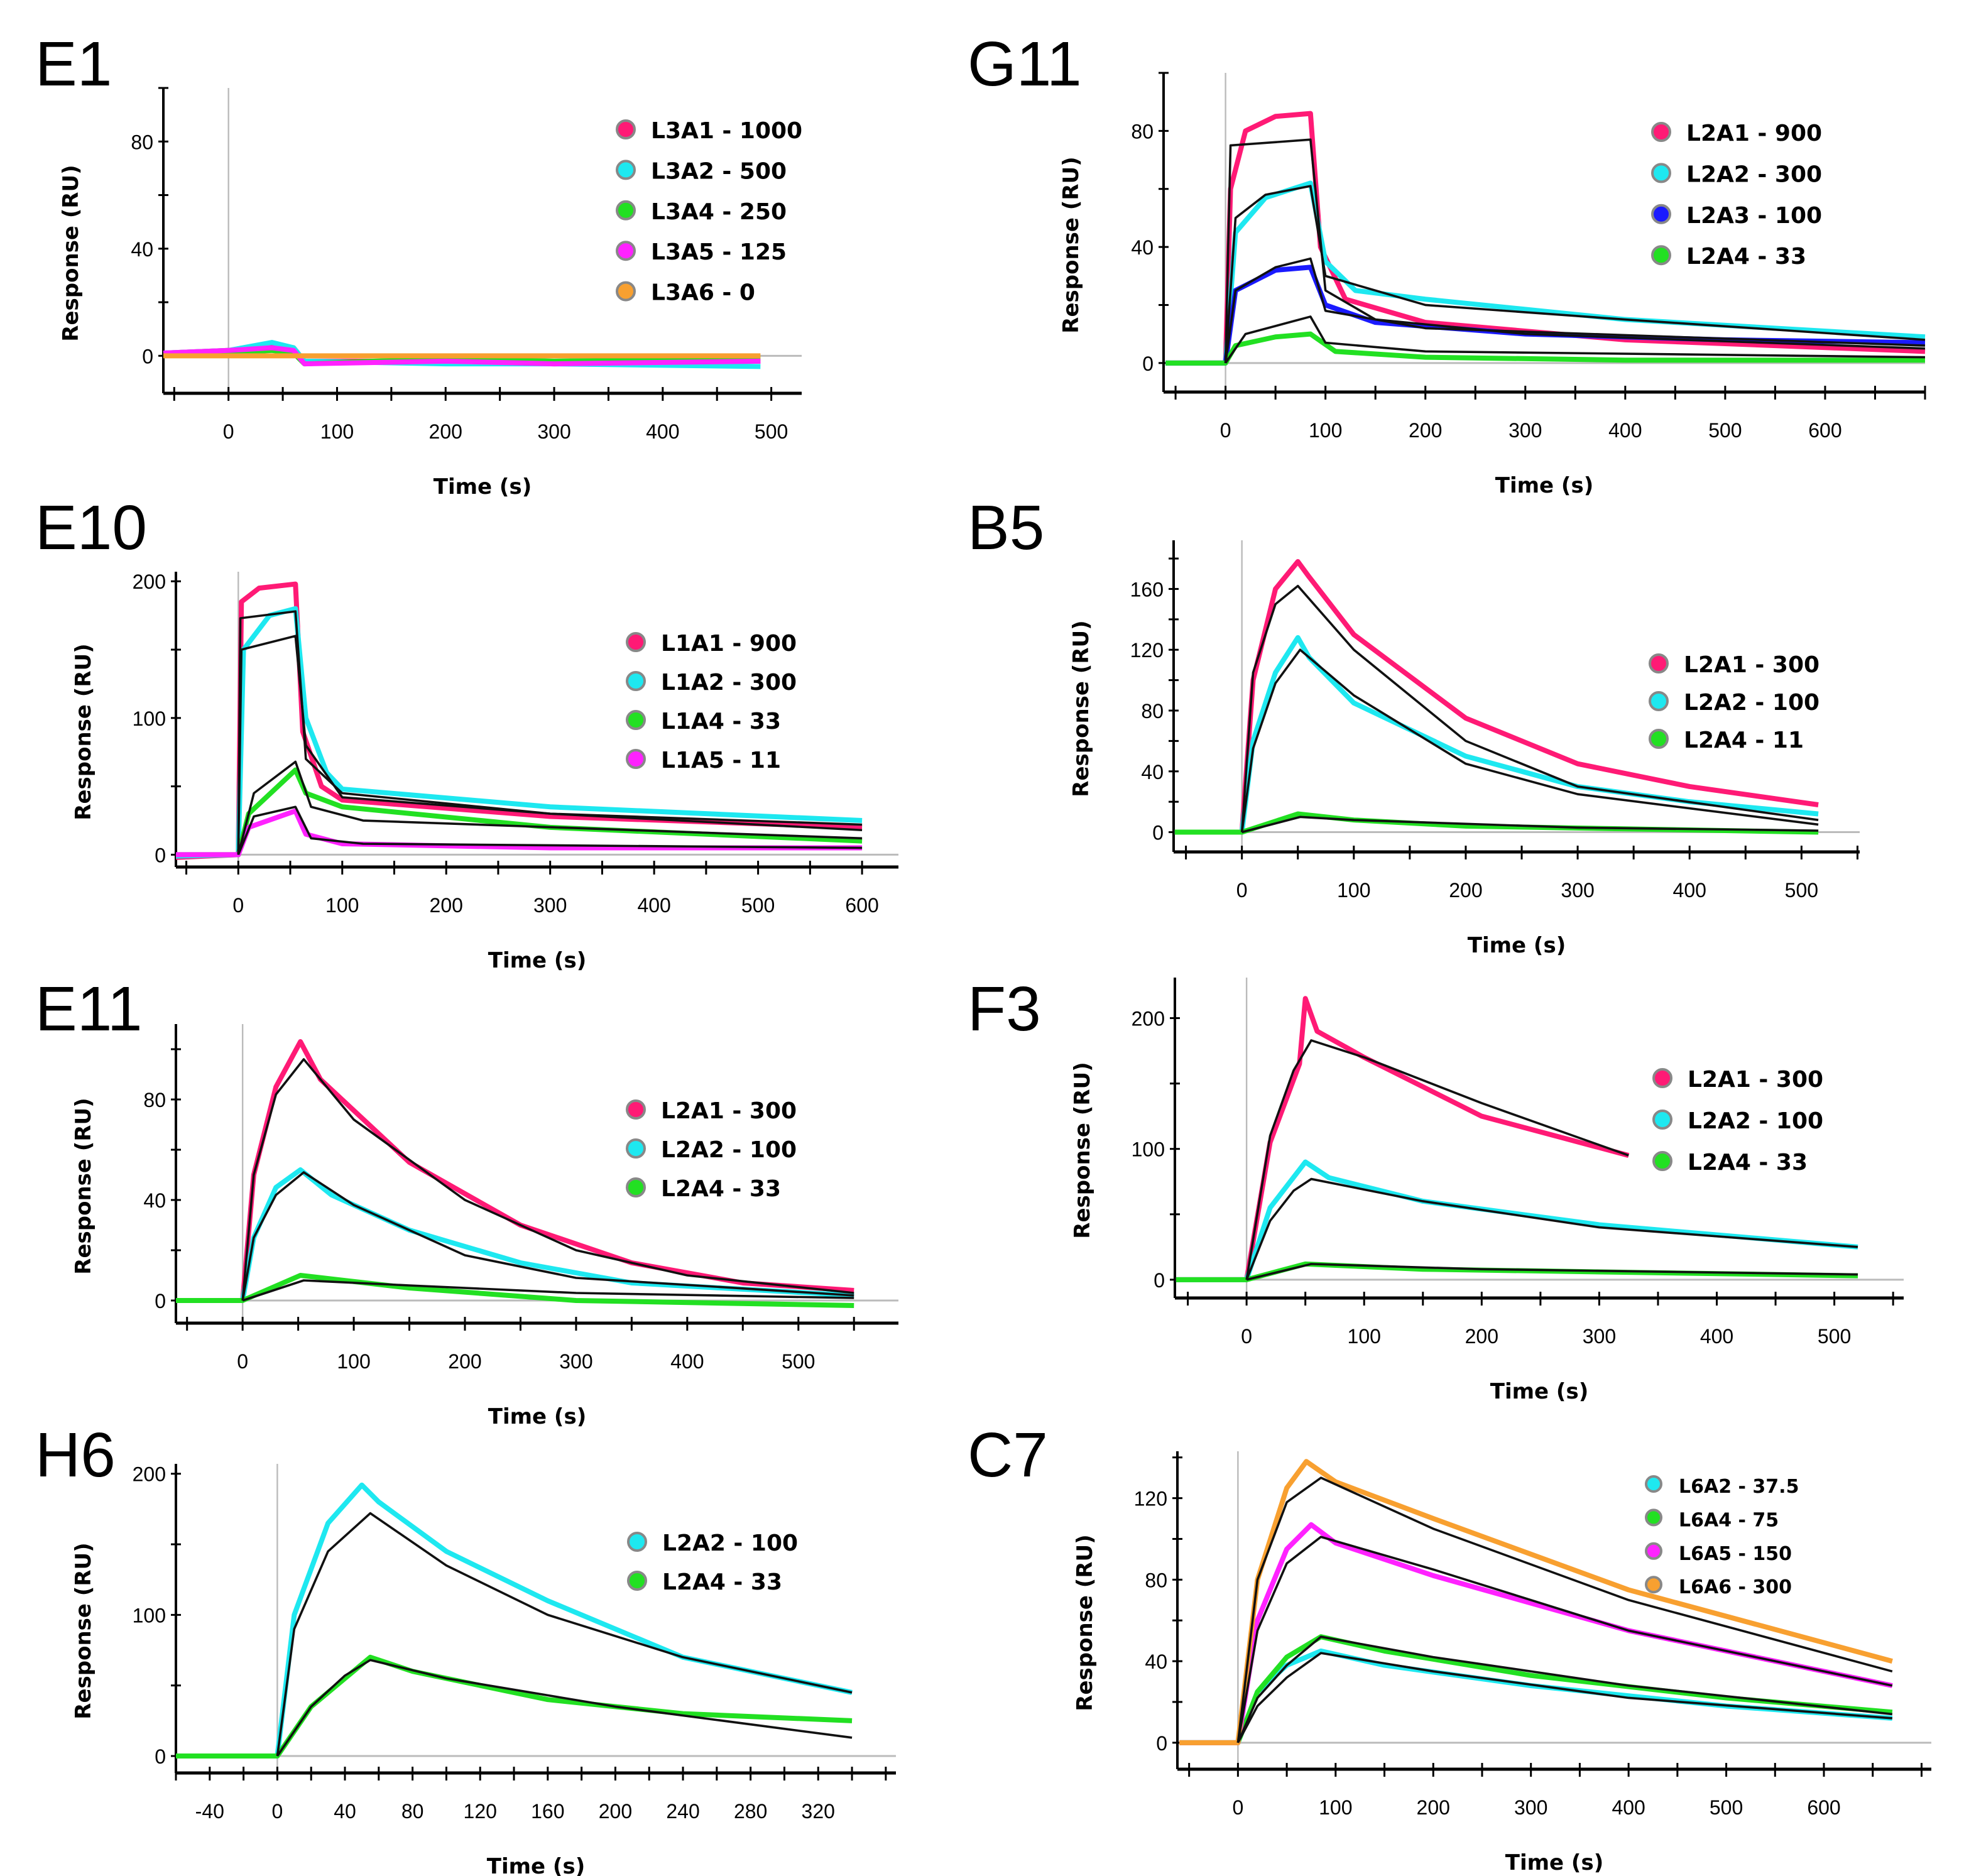 The image size is (1964, 1876). Describe the element at coordinates (149, 1616) in the screenshot. I see `y-tick-label: 100` at that location.